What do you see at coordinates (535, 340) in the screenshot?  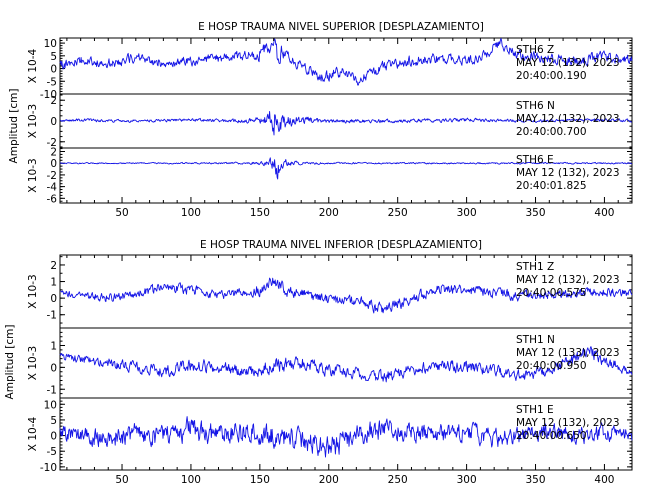 I see `trace-name: STH1 N` at bounding box center [535, 340].